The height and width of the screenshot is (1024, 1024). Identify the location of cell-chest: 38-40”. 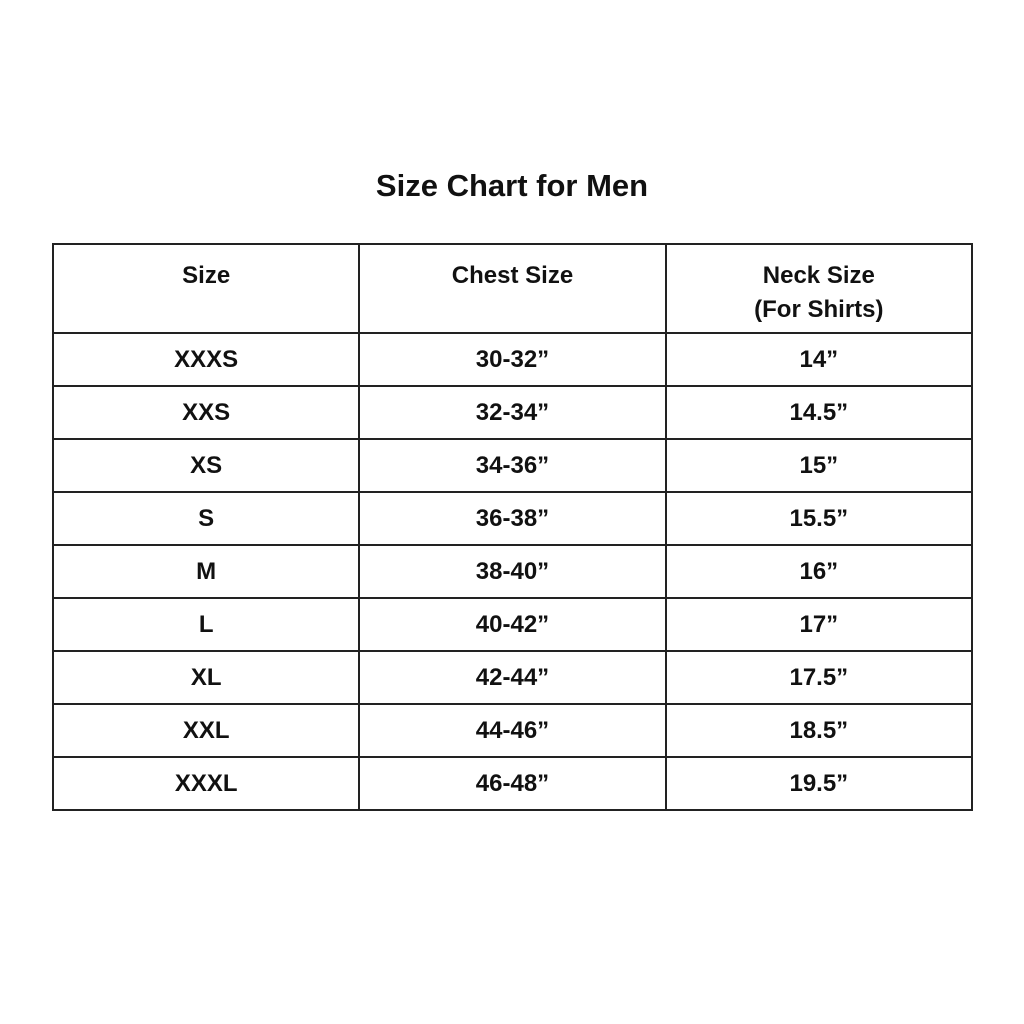
(512, 571).